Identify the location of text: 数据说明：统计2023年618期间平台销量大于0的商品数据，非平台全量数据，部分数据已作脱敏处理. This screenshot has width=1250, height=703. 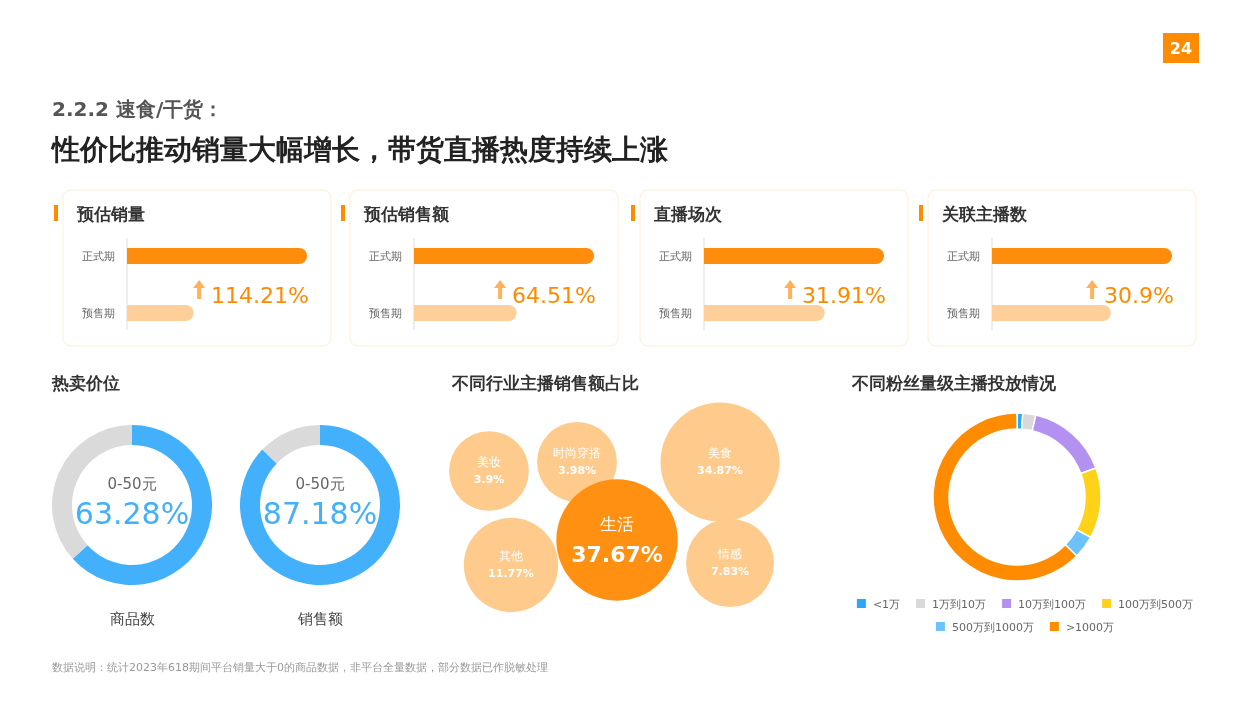
(300, 667).